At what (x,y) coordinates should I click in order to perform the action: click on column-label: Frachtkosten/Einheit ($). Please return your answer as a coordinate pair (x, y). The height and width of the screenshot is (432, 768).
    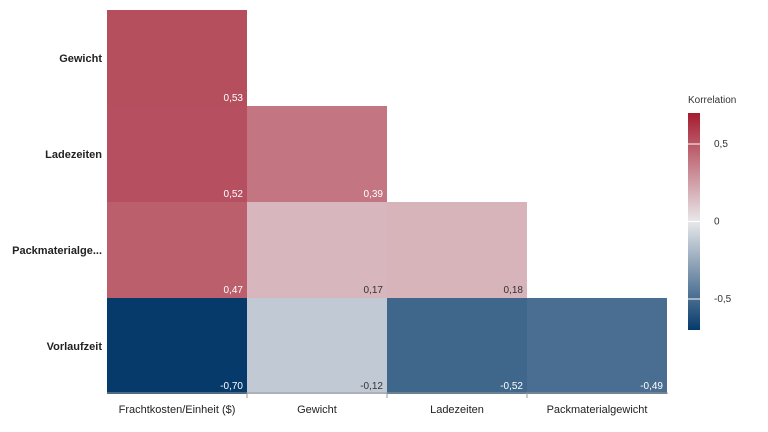
    Looking at the image, I should click on (177, 410).